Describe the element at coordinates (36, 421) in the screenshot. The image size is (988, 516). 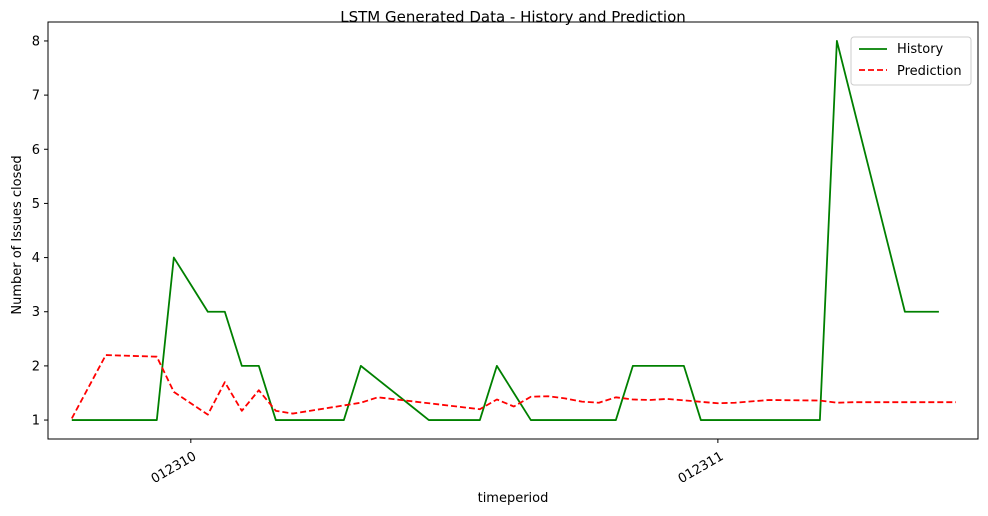
I see `y-tick-label: 1` at that location.